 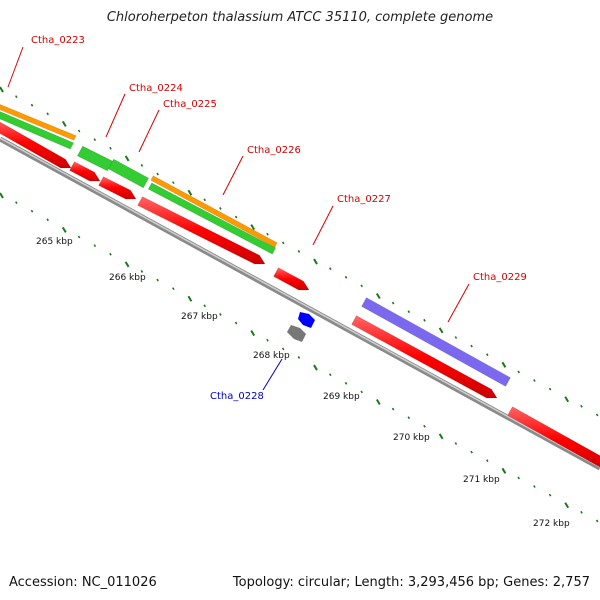 I want to click on accession-text: Accession: NC_011026, so click(x=83, y=582).